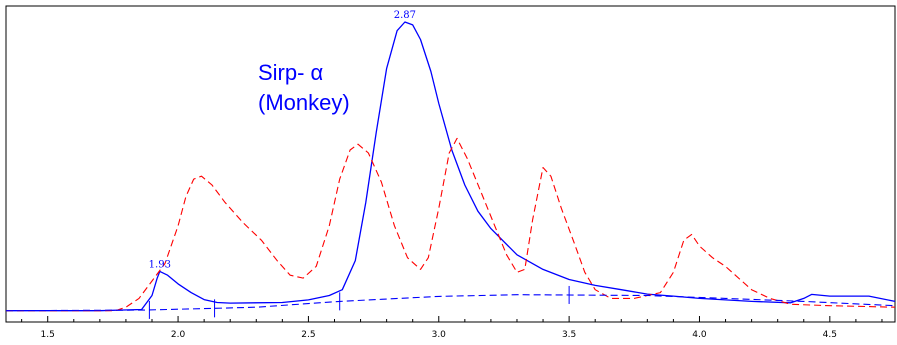 The image size is (897, 345). Describe the element at coordinates (439, 335) in the screenshot. I see `x-tick-label: 3.0` at that location.